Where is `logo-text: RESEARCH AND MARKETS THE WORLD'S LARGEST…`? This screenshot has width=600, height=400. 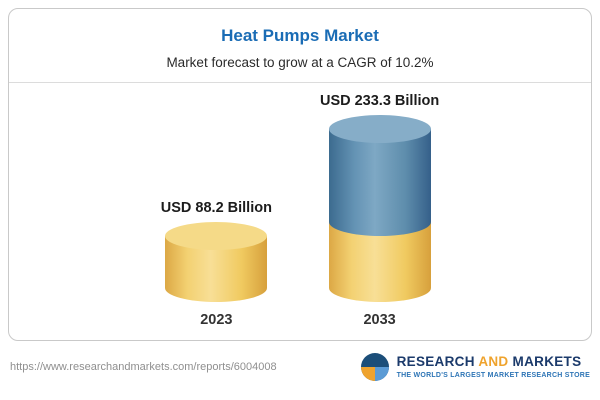
logo-text: RESEARCH AND MARKETS THE WORLD'S LARGEST… is located at coordinates (493, 366).